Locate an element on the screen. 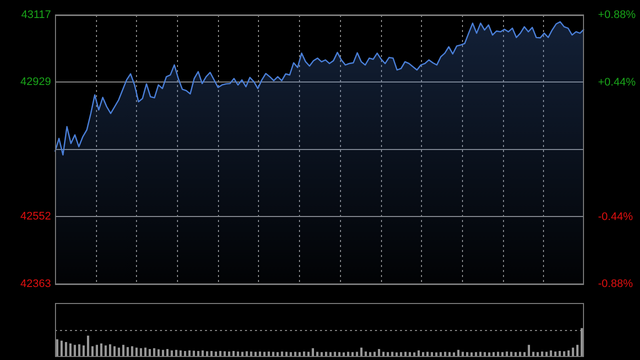 This screenshot has height=360, width=640. y2-tick-label: -0.88% is located at coordinates (616, 284).